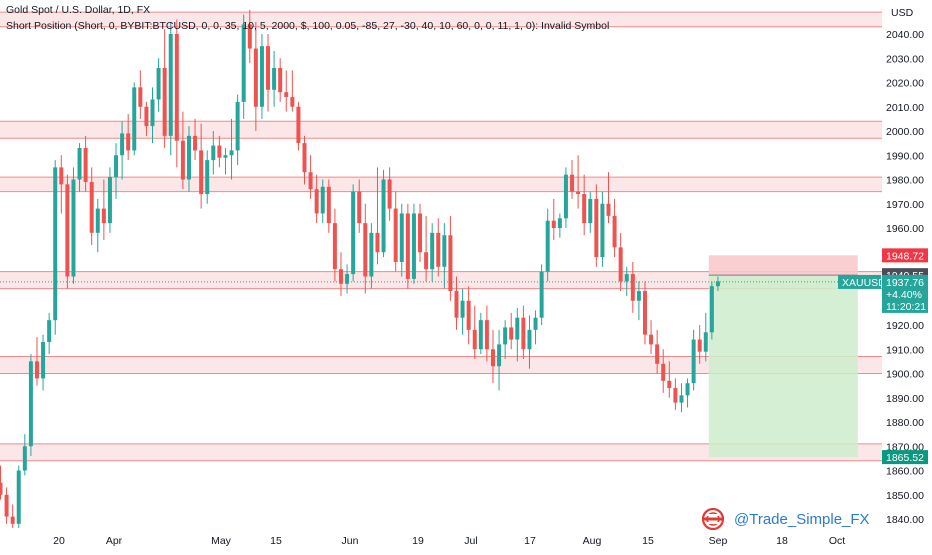  What do you see at coordinates (592, 541) in the screenshot?
I see `x-tick-Aug: Aug` at bounding box center [592, 541].